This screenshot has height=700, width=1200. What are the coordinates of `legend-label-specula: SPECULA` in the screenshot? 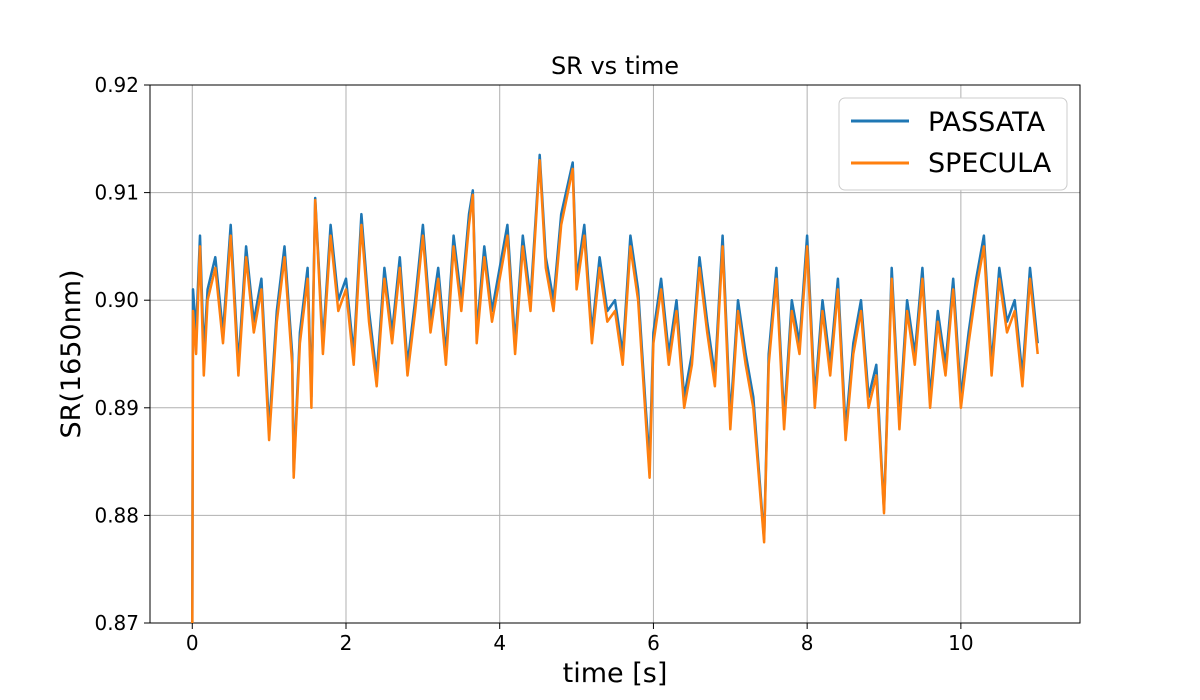 It's located at (990, 163).